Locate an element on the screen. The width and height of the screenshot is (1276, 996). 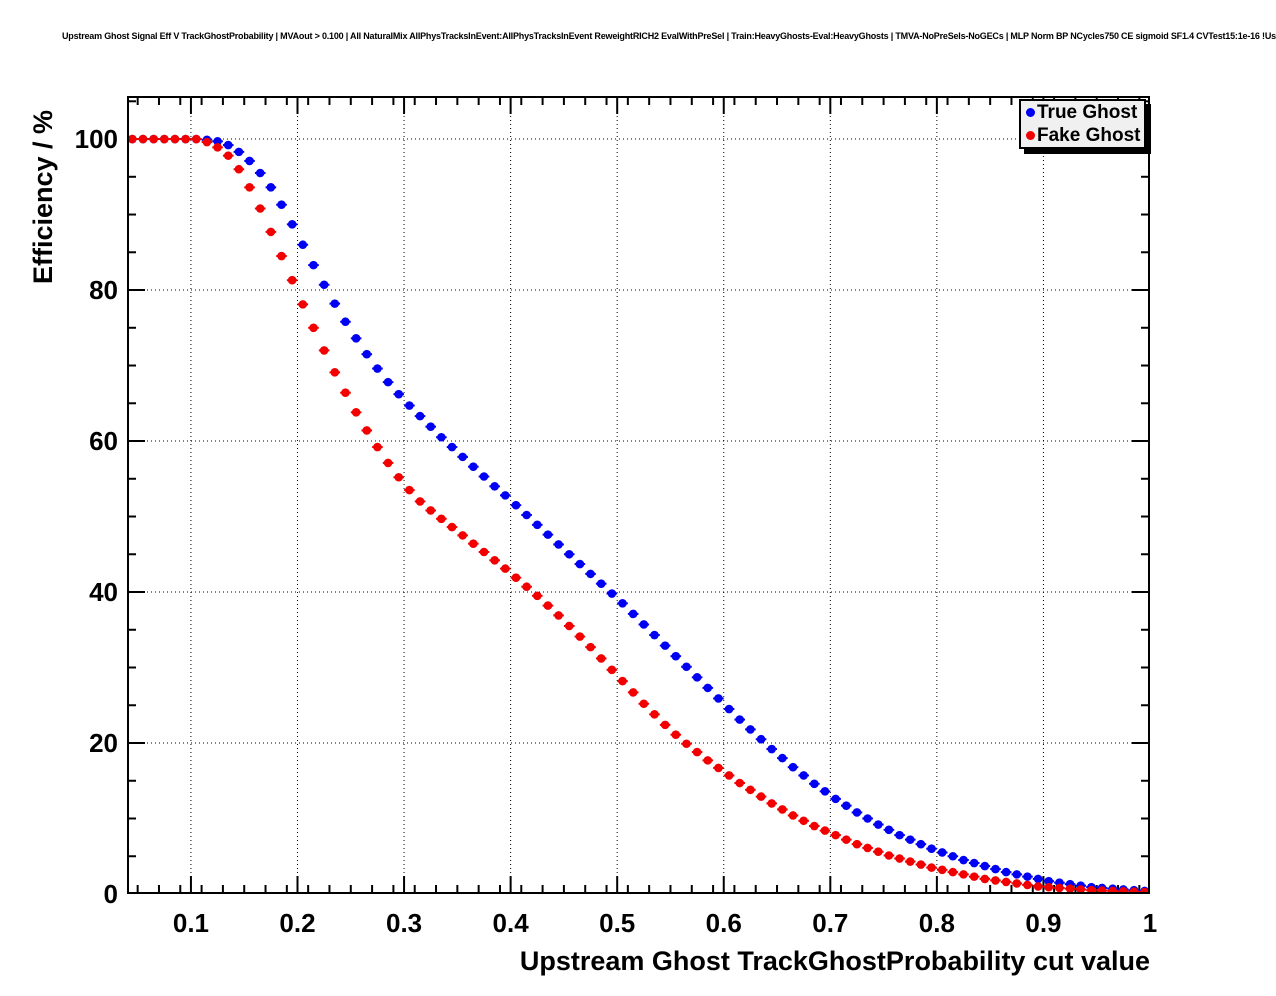
legend-label: Fake Ghost is located at coordinates (1089, 135).